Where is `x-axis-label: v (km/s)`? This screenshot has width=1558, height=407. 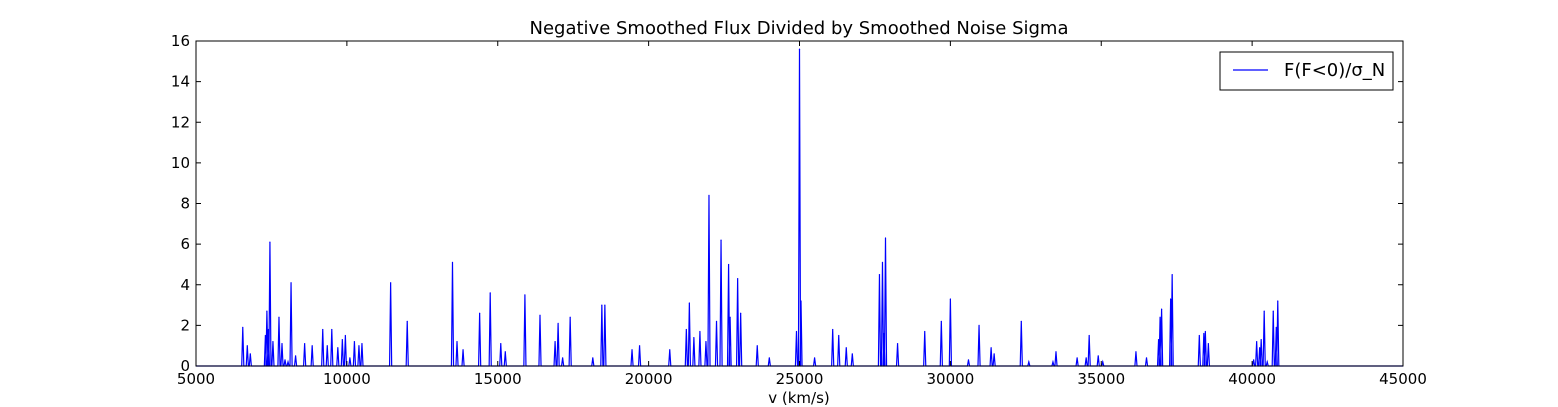
x-axis-label: v (km/s) is located at coordinates (799, 398).